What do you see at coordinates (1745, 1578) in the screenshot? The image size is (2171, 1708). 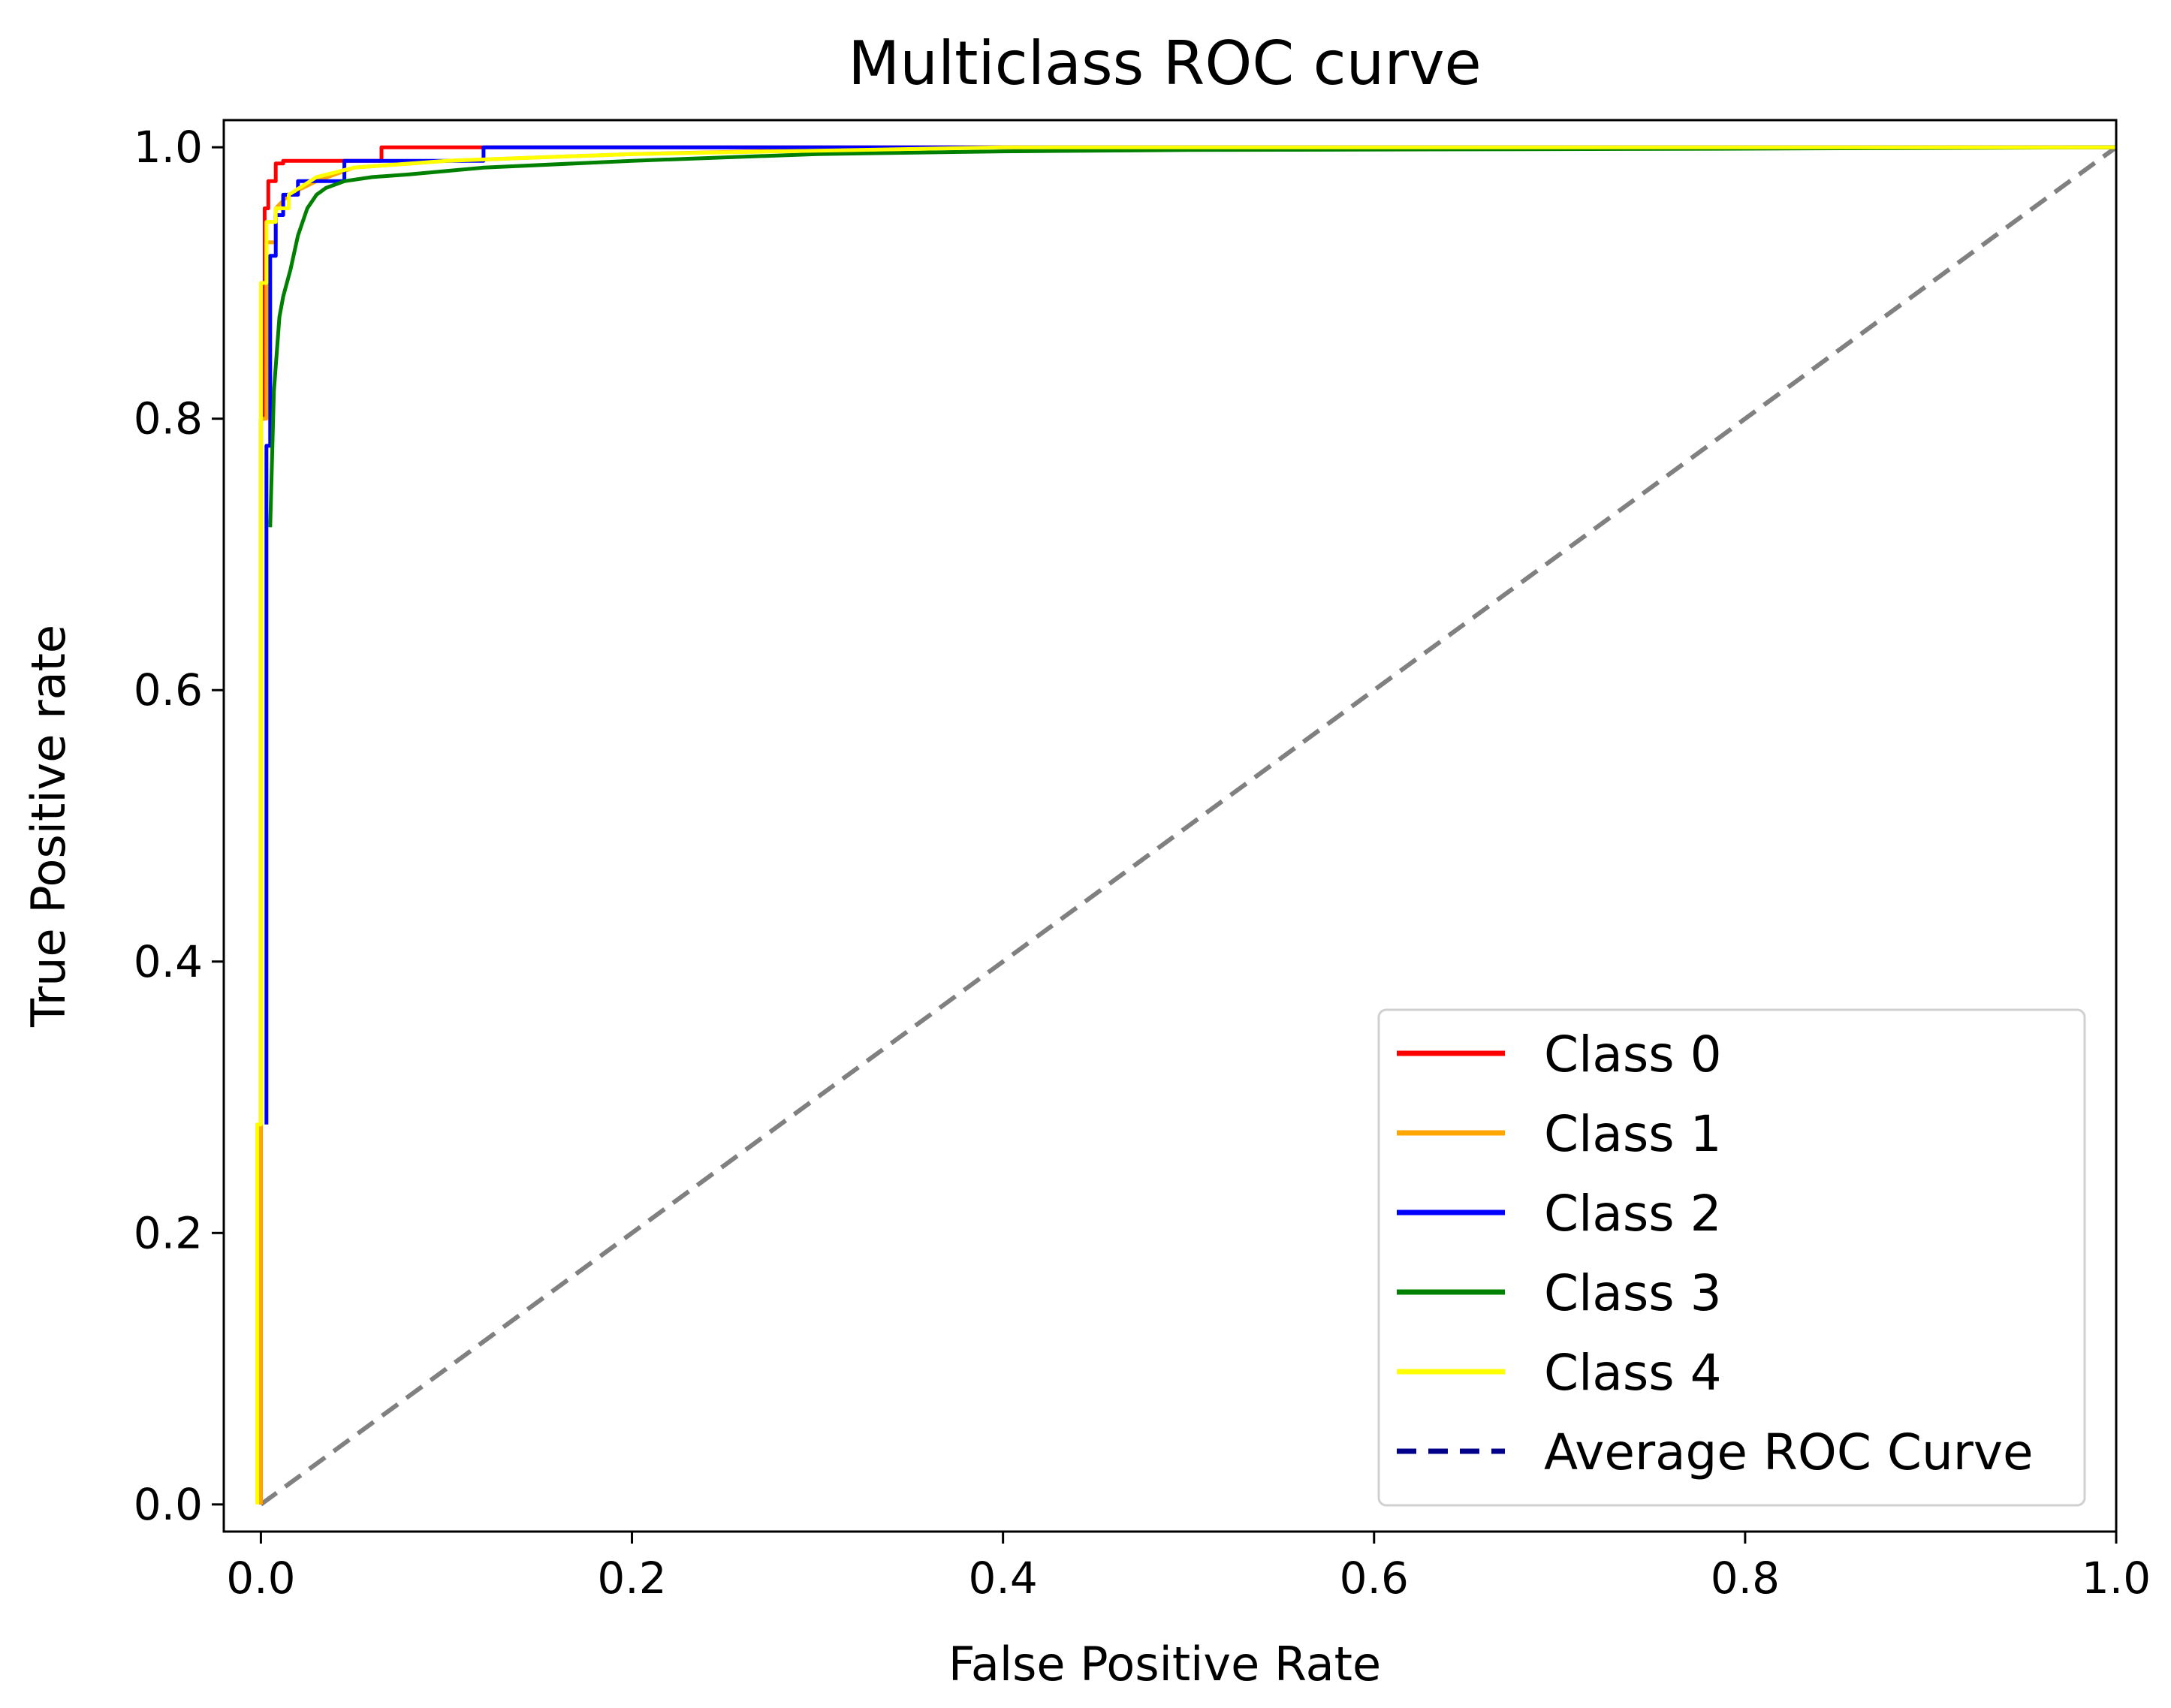 I see `x-tick-label: 0.8` at bounding box center [1745, 1578].